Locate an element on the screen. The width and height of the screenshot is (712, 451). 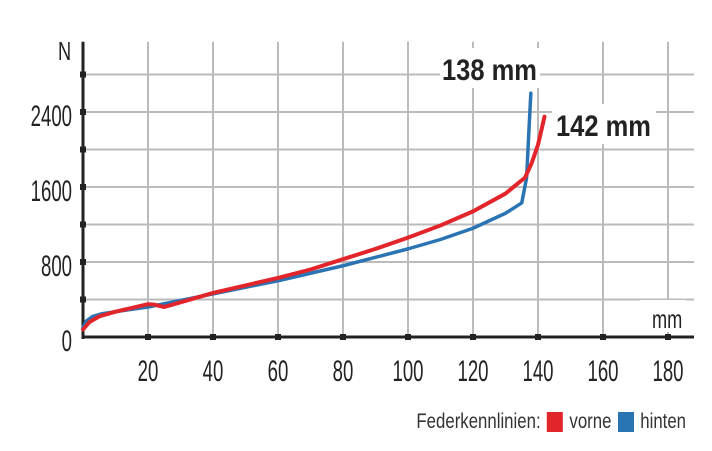
annotation-142: 142 mm is located at coordinates (603, 125).